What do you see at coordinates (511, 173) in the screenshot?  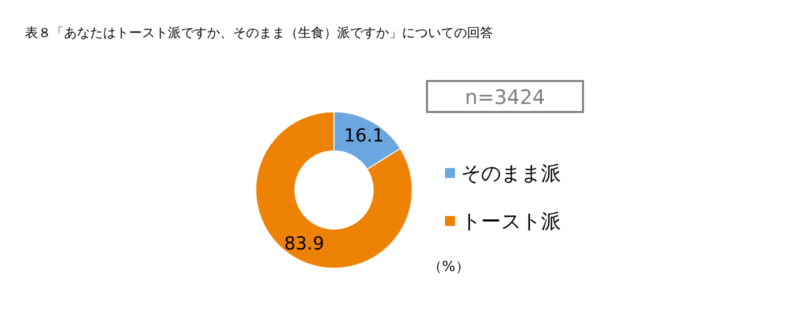 I see `legend-label: そのまま派` at bounding box center [511, 173].